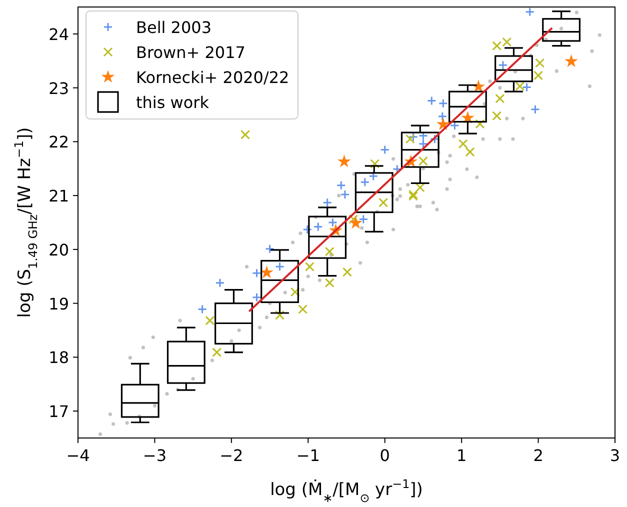 The width and height of the screenshot is (627, 507). I want to click on y-tick-label: 18, so click(58, 358).